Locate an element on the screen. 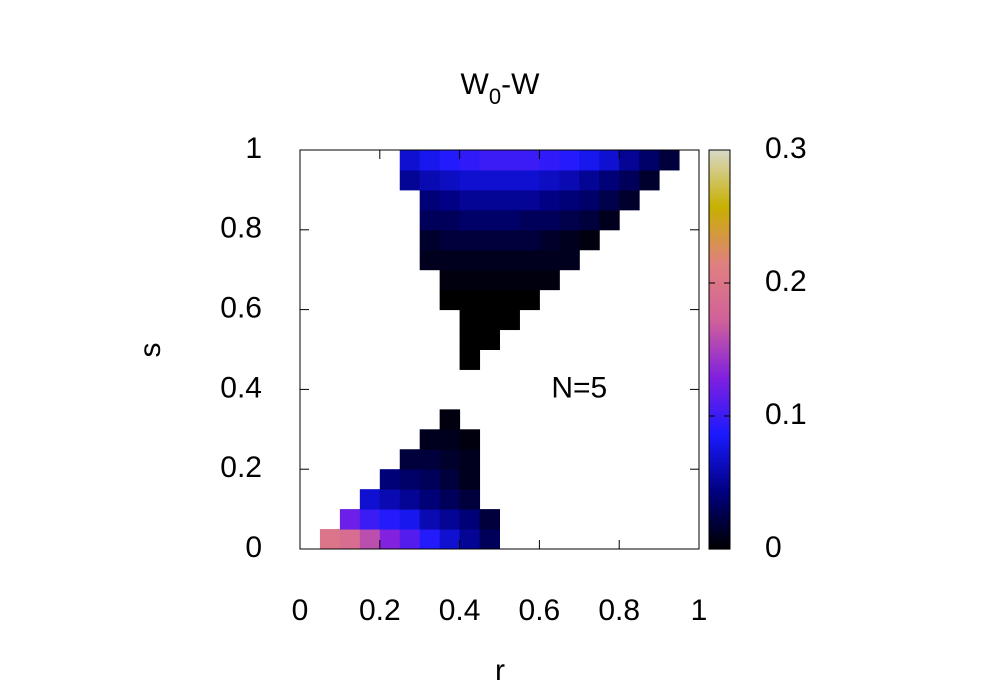 This screenshot has height=700, width=1000. chart-title: W0-W is located at coordinates (501, 88).